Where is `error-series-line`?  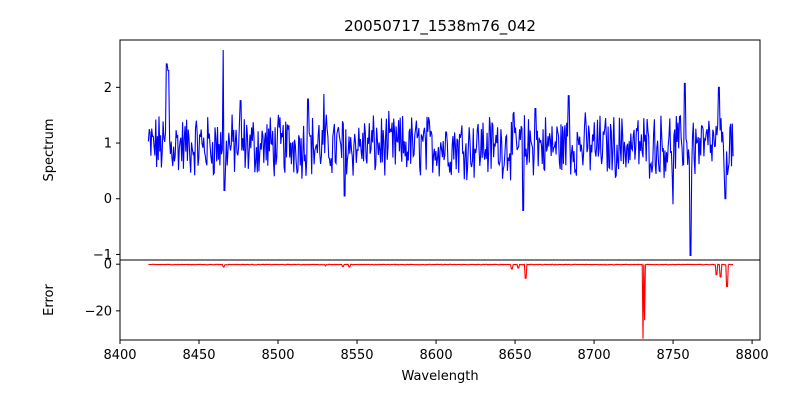
error-series-line is located at coordinates (441, 301).